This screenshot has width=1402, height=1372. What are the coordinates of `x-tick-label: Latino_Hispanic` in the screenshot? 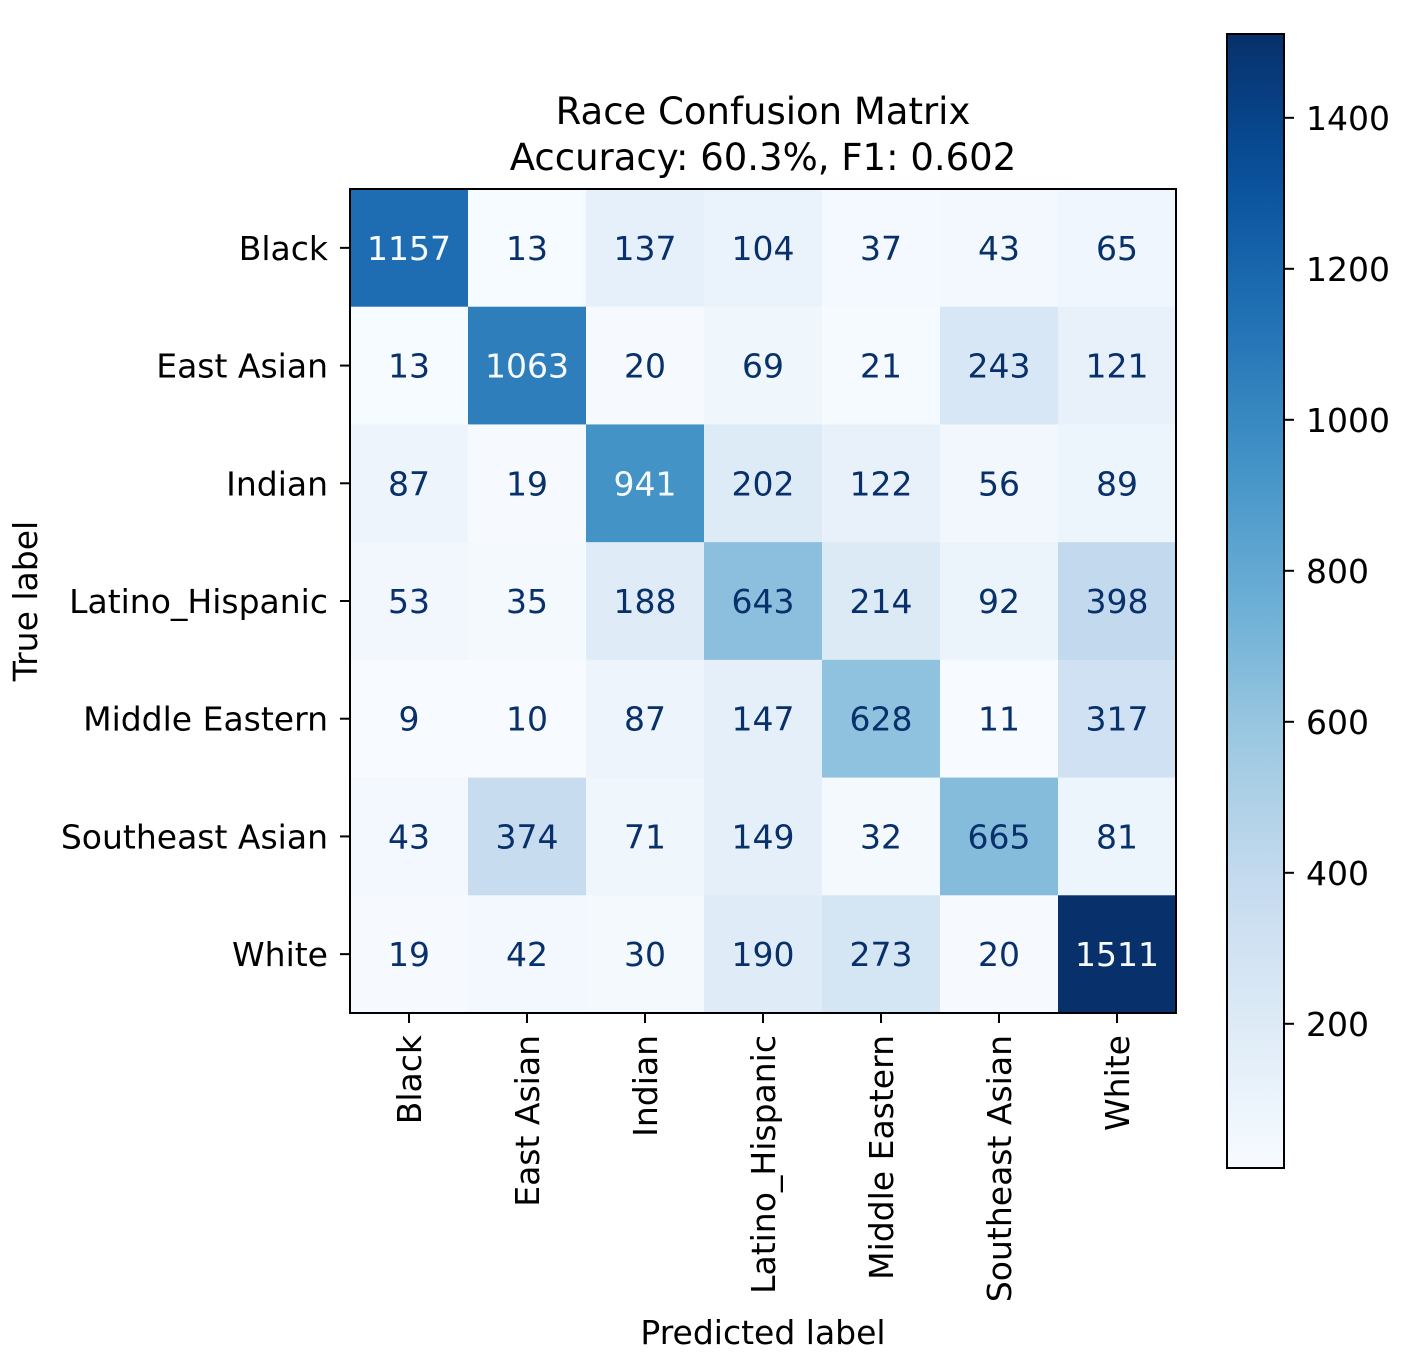 It's located at (763, 1164).